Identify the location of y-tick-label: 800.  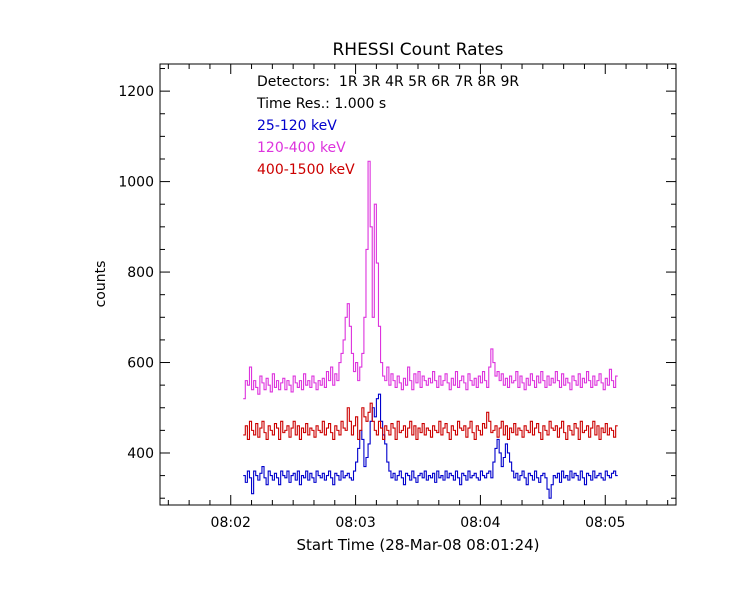
(140, 273).